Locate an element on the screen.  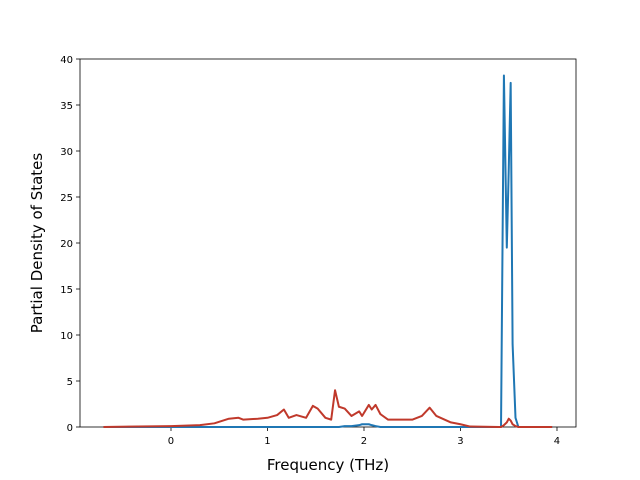
x-axis-label: Frequency (THz) is located at coordinates (328, 465).